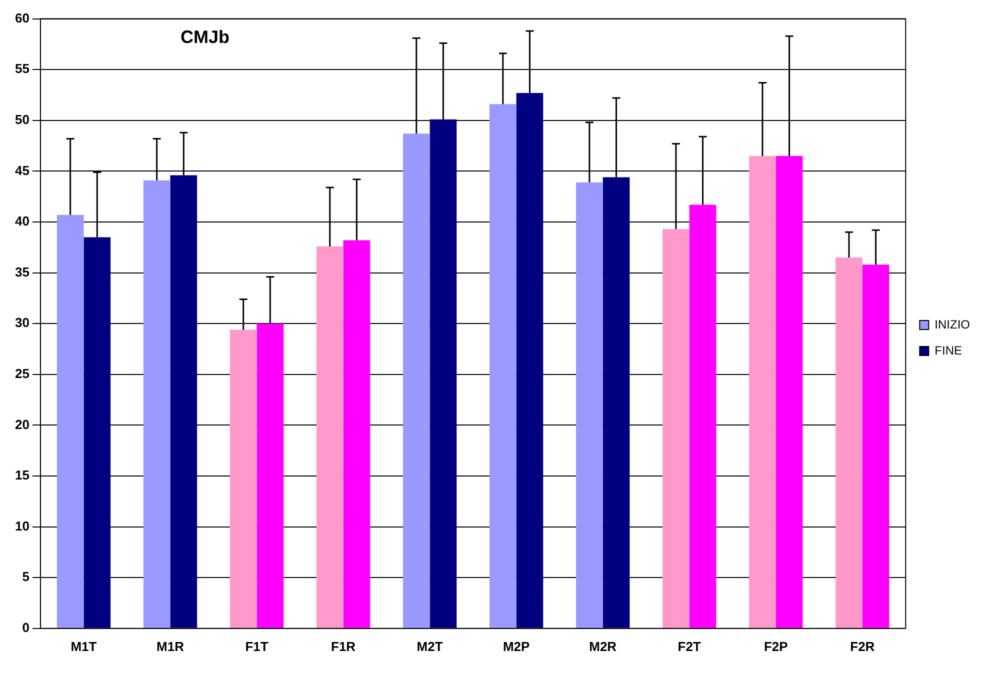 The image size is (992, 677). What do you see at coordinates (83, 646) in the screenshot?
I see `x-tick-label: M1T` at bounding box center [83, 646].